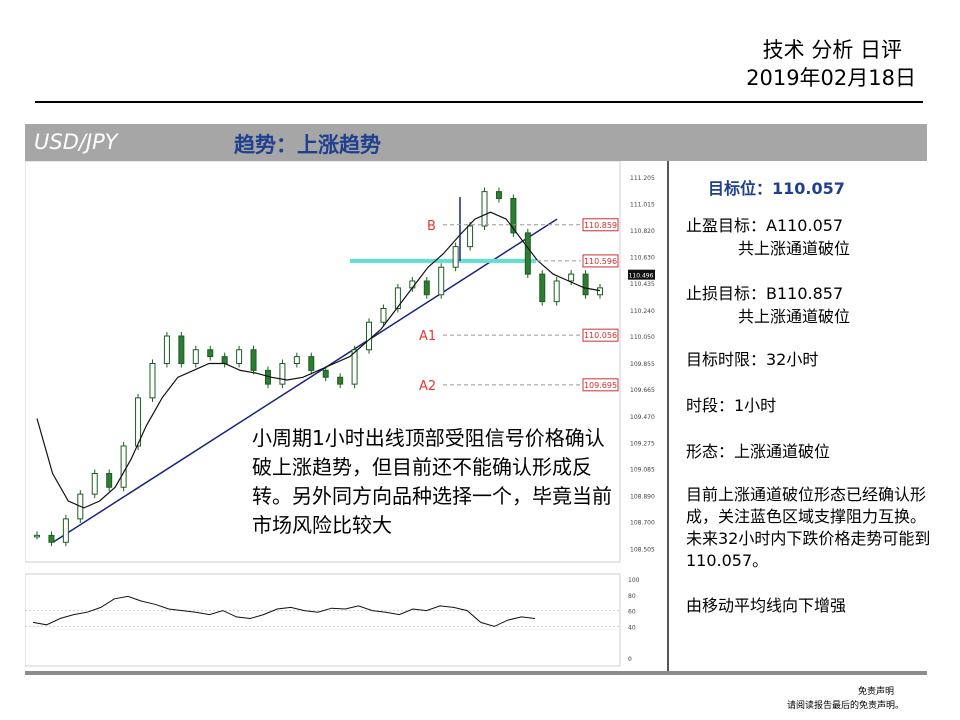 The height and width of the screenshot is (720, 960). I want to click on level-tag: B, so click(431, 226).